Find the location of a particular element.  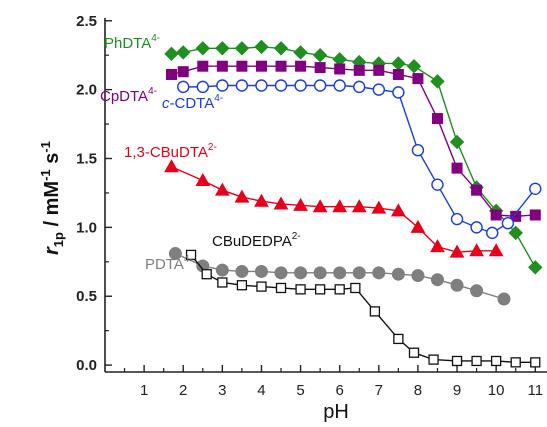

y-axis-title-sub: 1p is located at coordinates (58, 239).